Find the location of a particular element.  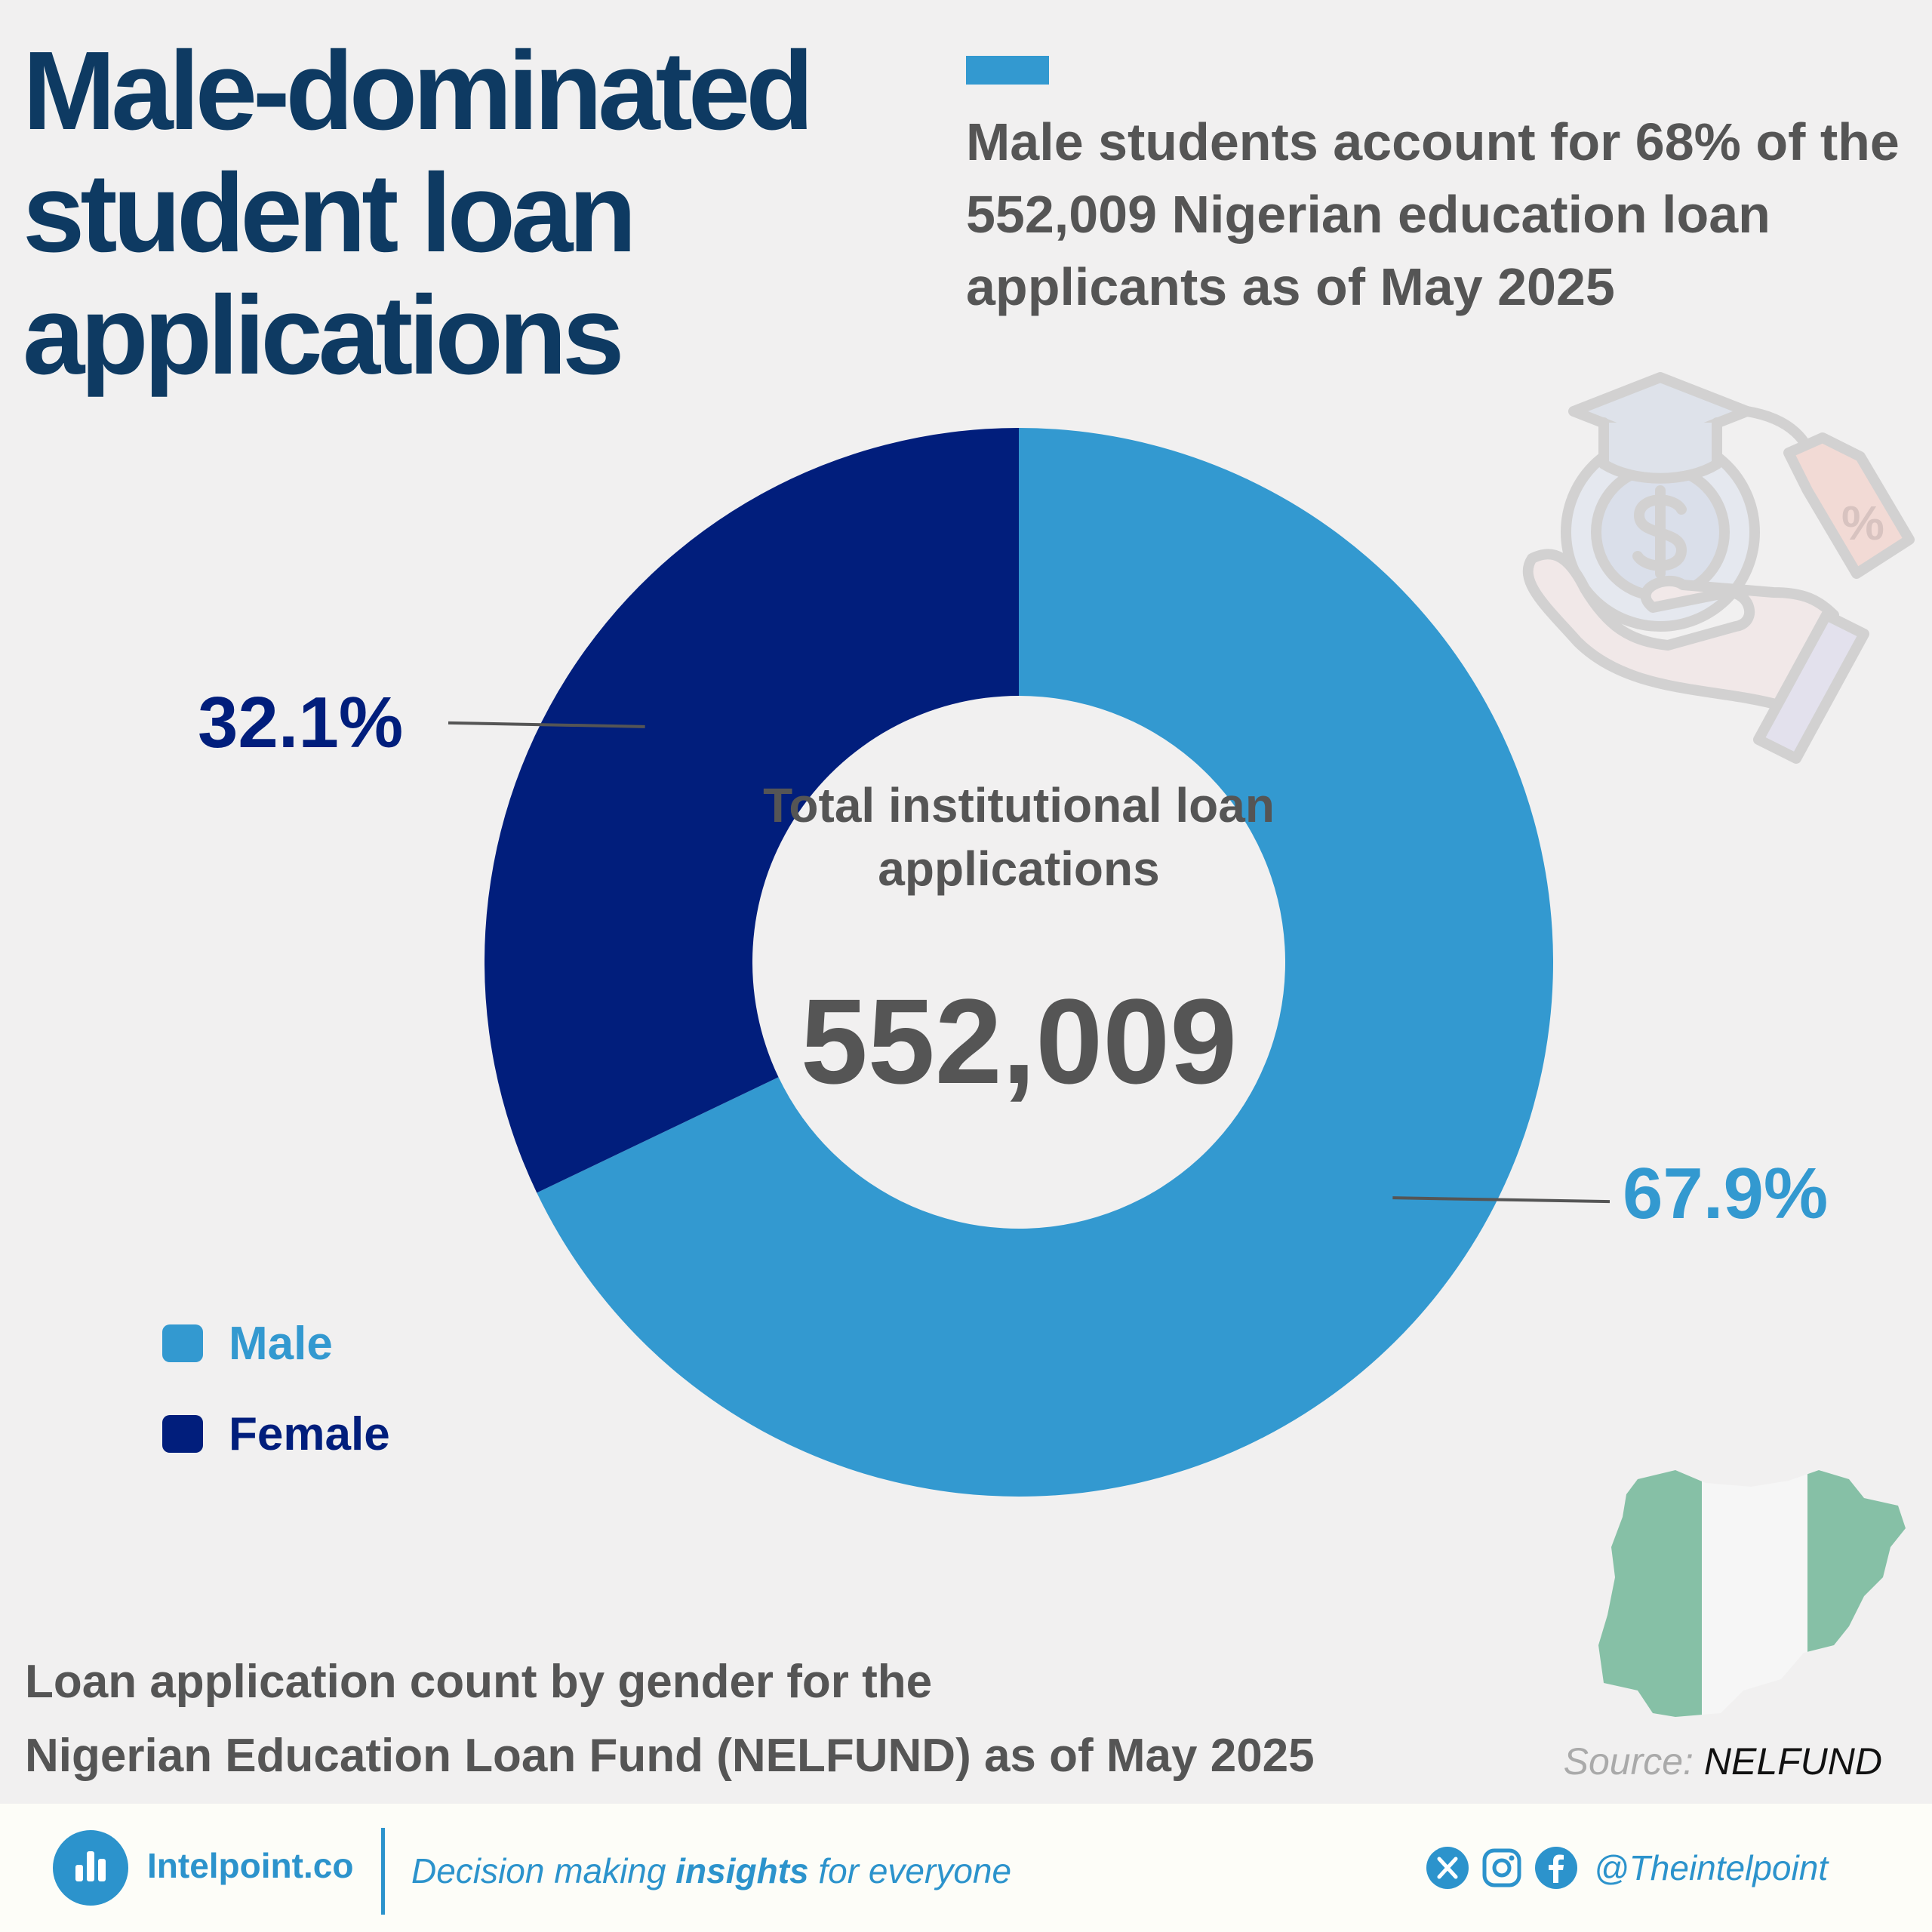

donut-slice-female is located at coordinates (752, 810).